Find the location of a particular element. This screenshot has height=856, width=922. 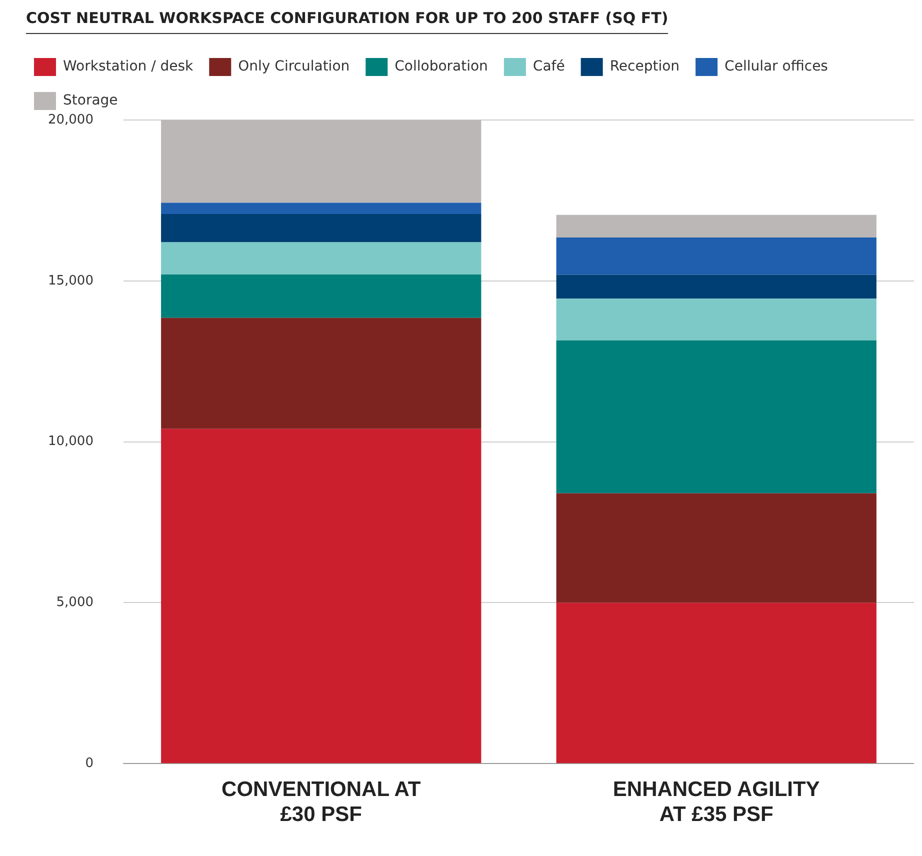

legend-label: Storage is located at coordinates (90, 100).